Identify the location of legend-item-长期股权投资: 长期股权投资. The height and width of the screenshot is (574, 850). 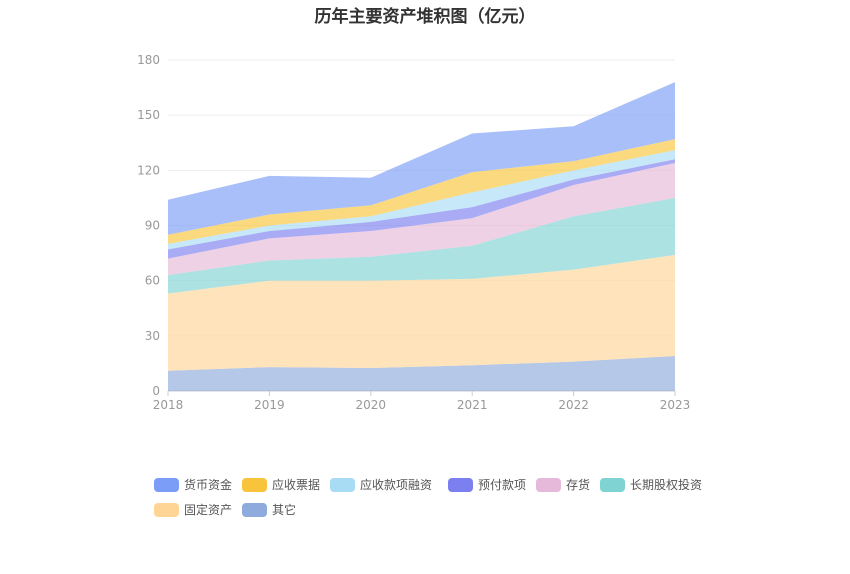
(651, 484).